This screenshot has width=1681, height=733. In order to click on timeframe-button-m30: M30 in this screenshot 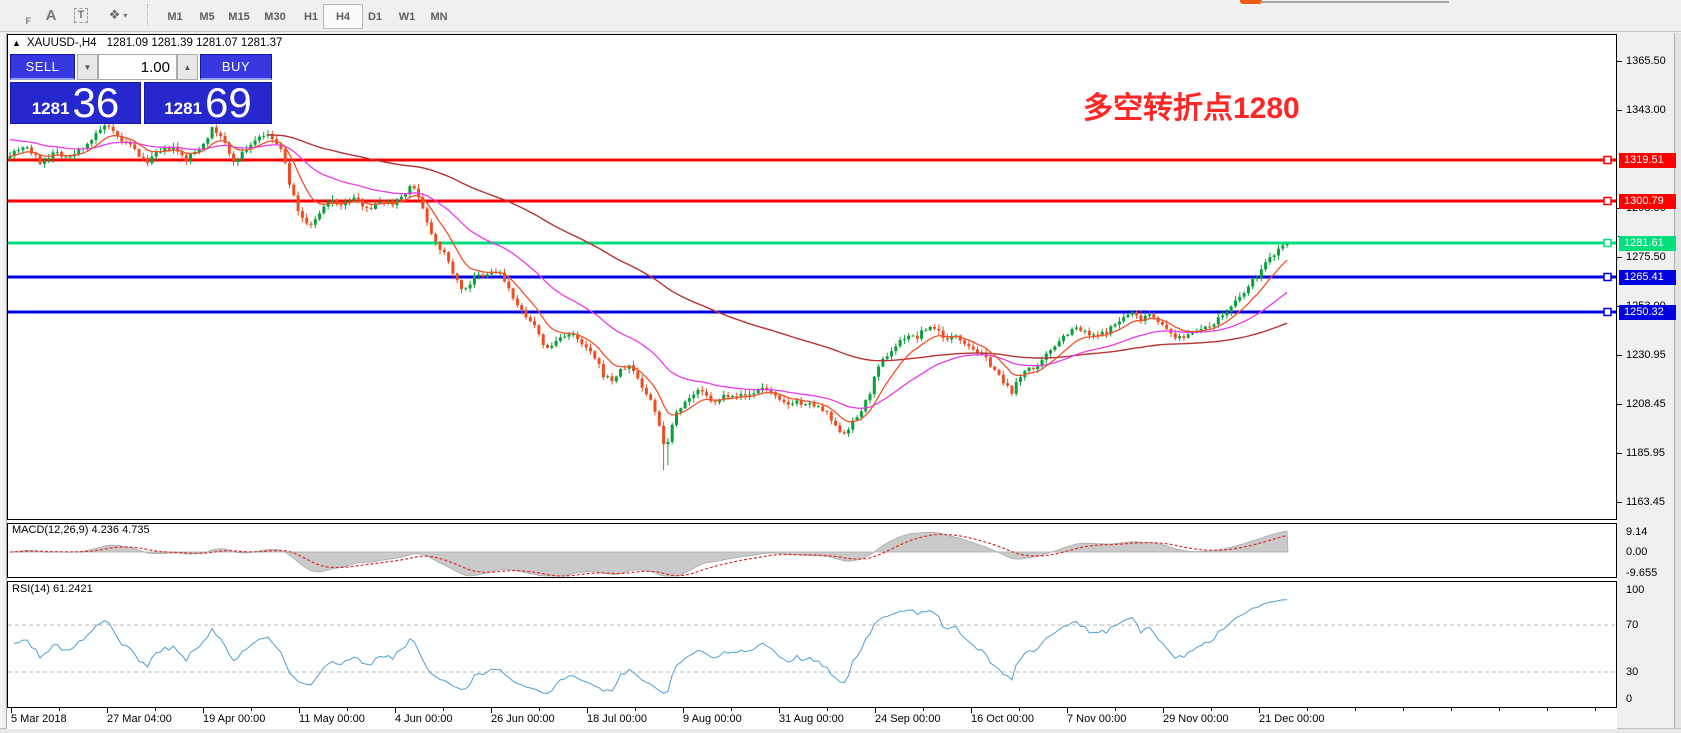, I will do `click(275, 16)`.